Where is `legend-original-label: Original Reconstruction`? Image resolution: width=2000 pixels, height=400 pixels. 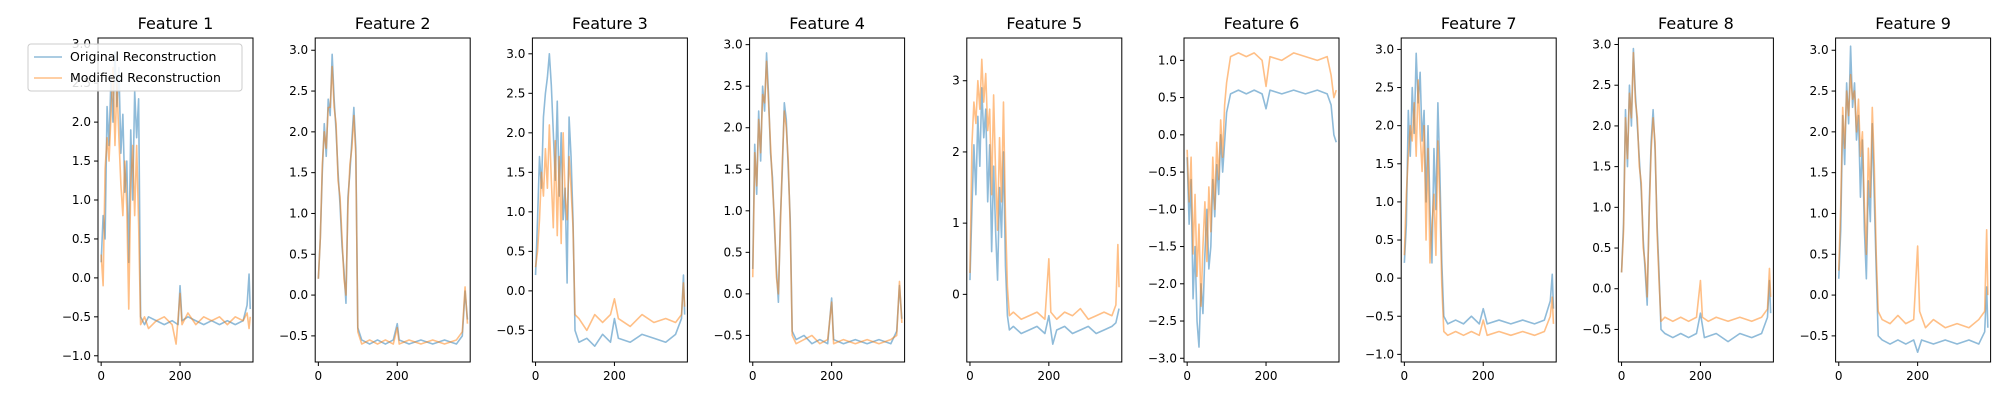
legend-original-label: Original Reconstruction is located at coordinates (143, 56).